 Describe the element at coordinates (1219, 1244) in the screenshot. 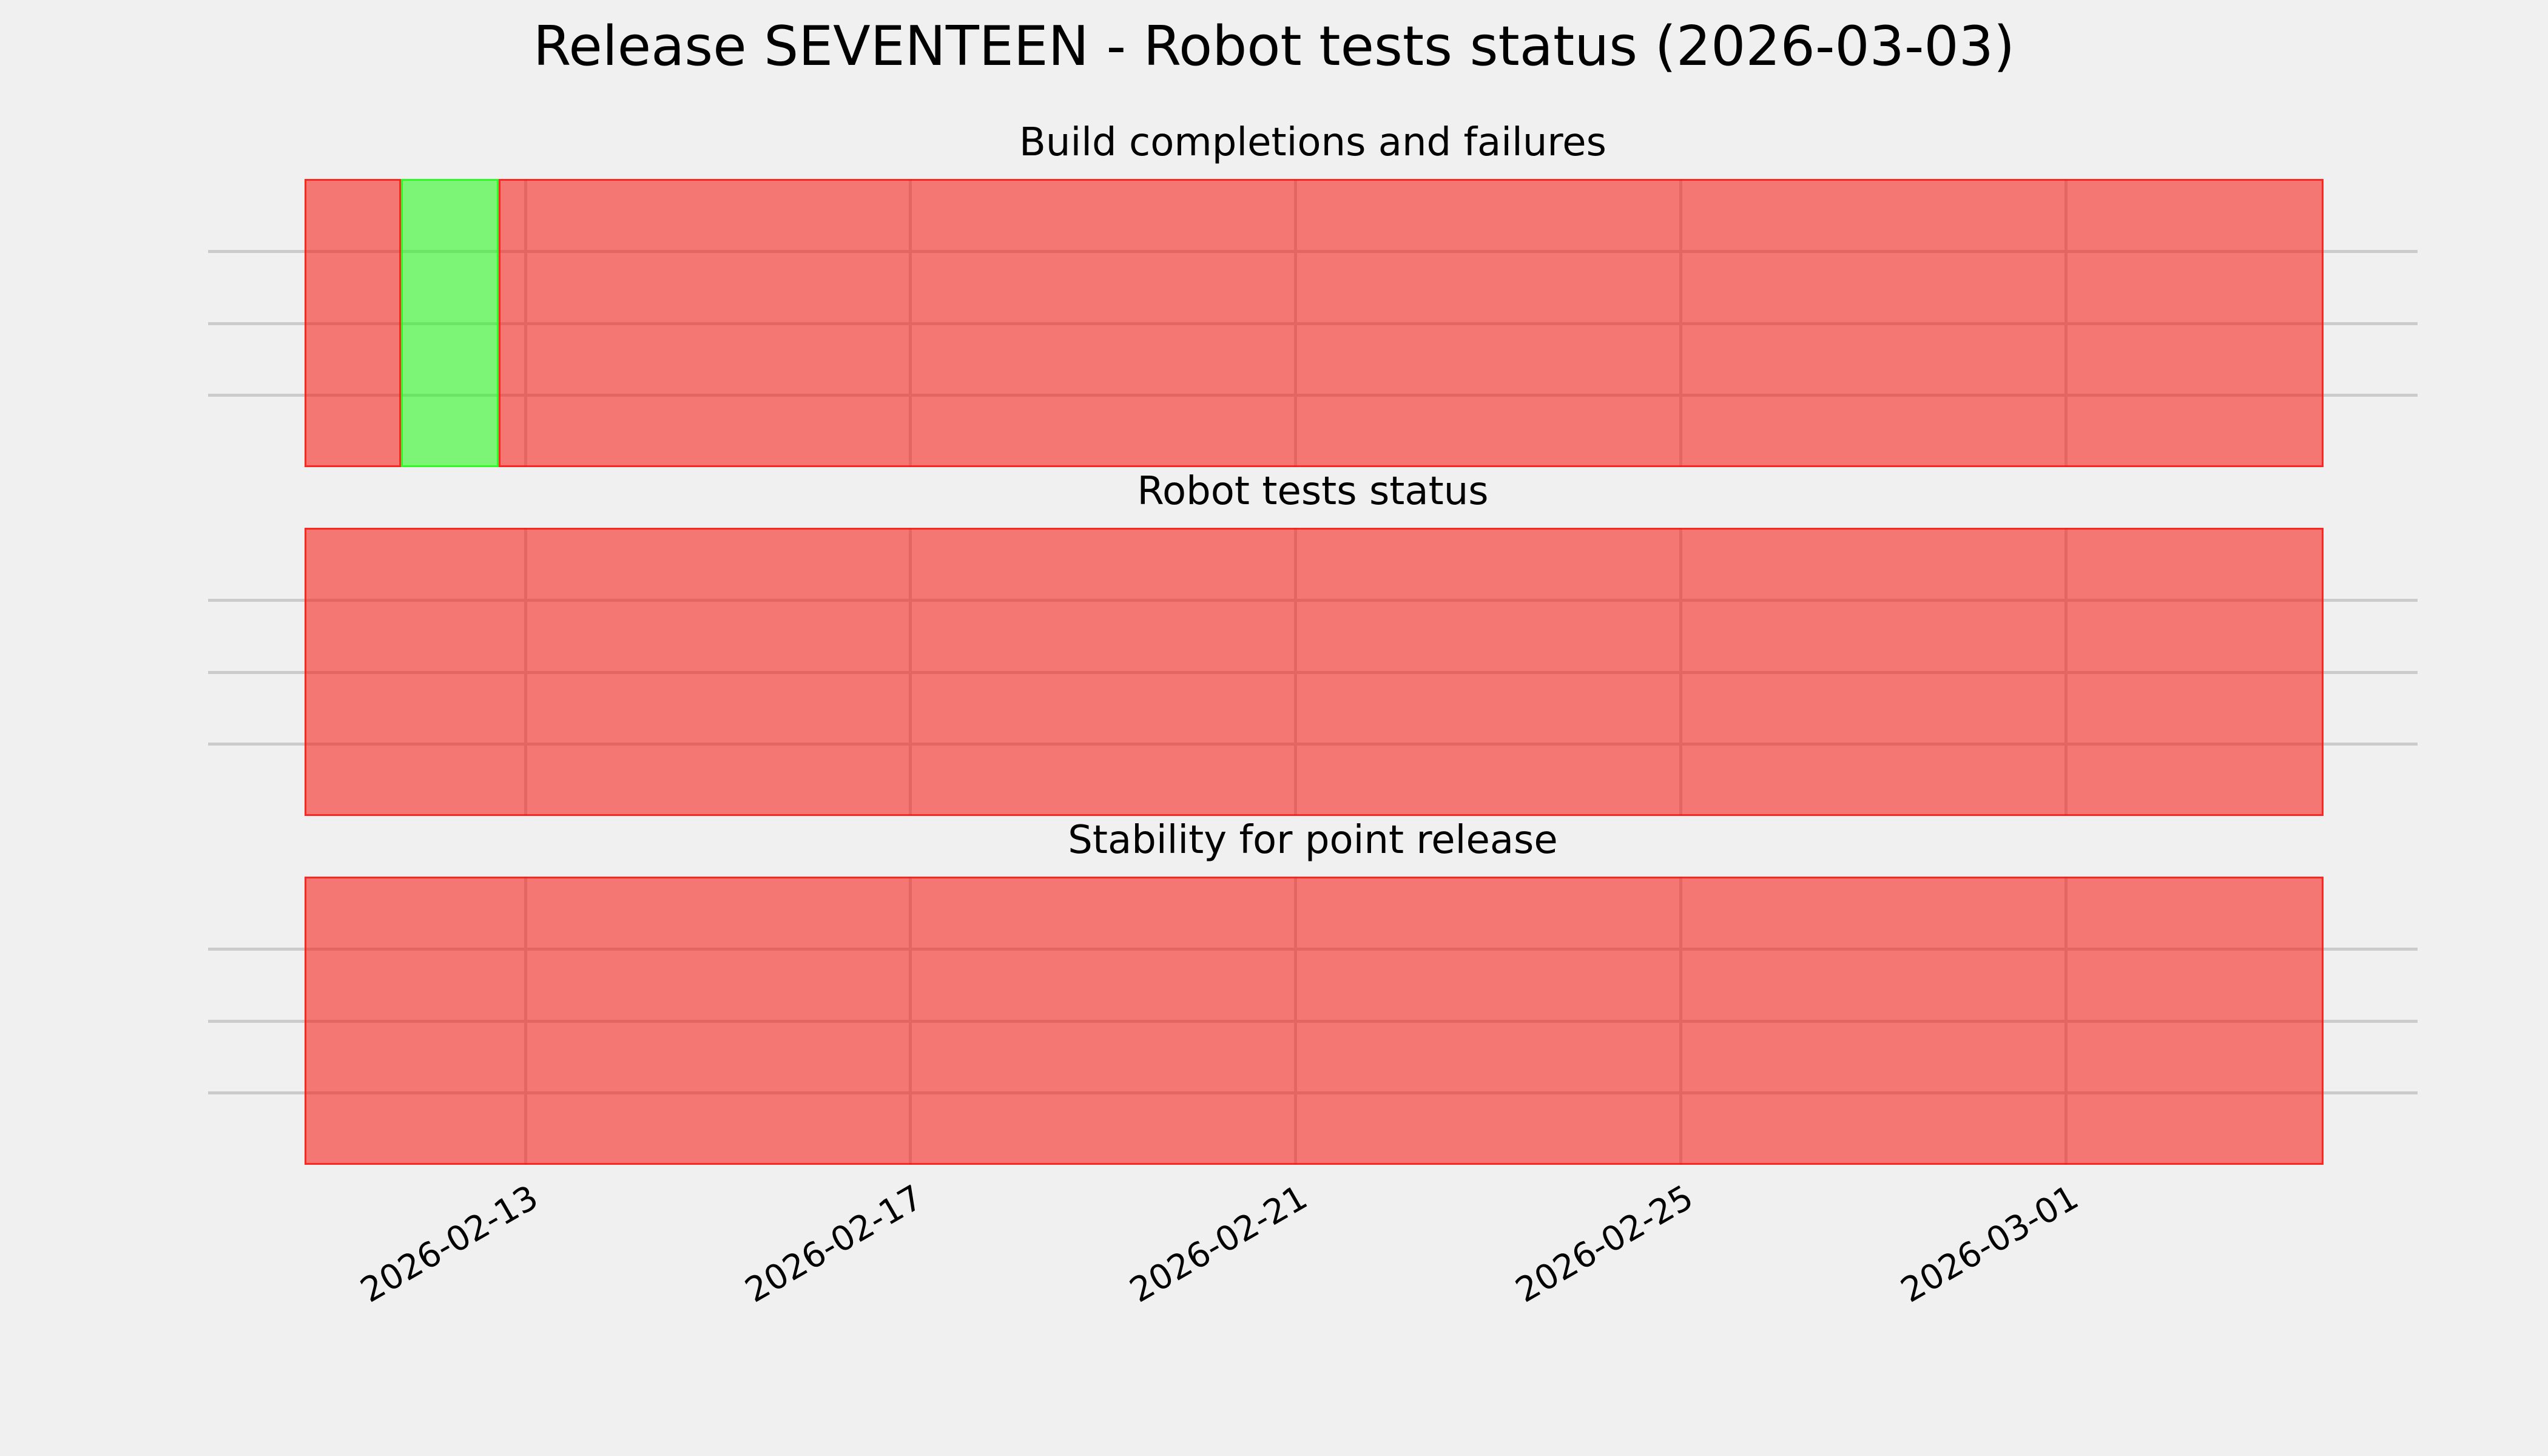

I see `x-tick-label: 2026-02-21` at that location.